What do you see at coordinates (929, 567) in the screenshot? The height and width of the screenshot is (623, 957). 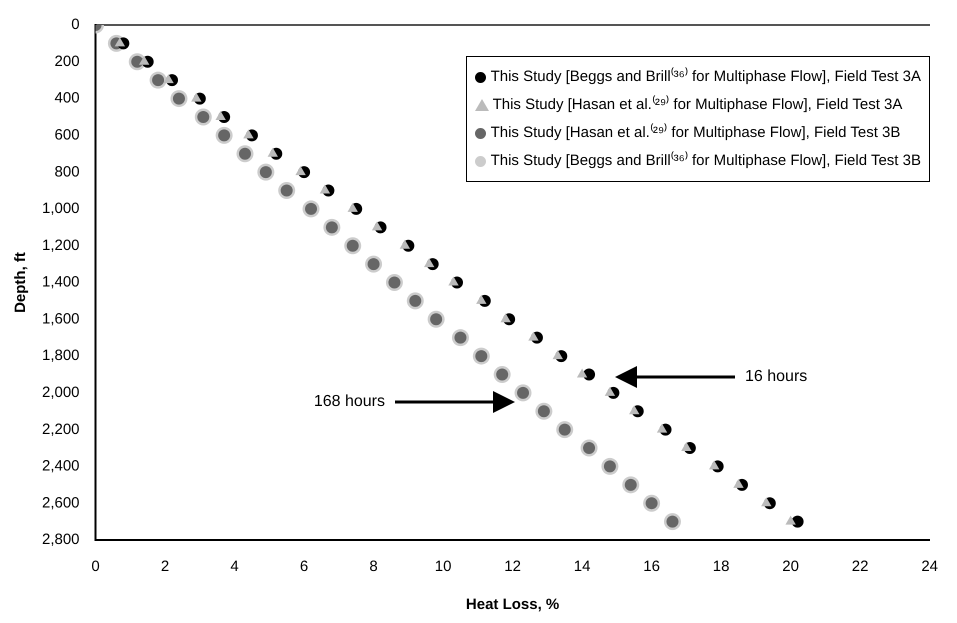 I see `x-tick-label: 24` at bounding box center [929, 567].